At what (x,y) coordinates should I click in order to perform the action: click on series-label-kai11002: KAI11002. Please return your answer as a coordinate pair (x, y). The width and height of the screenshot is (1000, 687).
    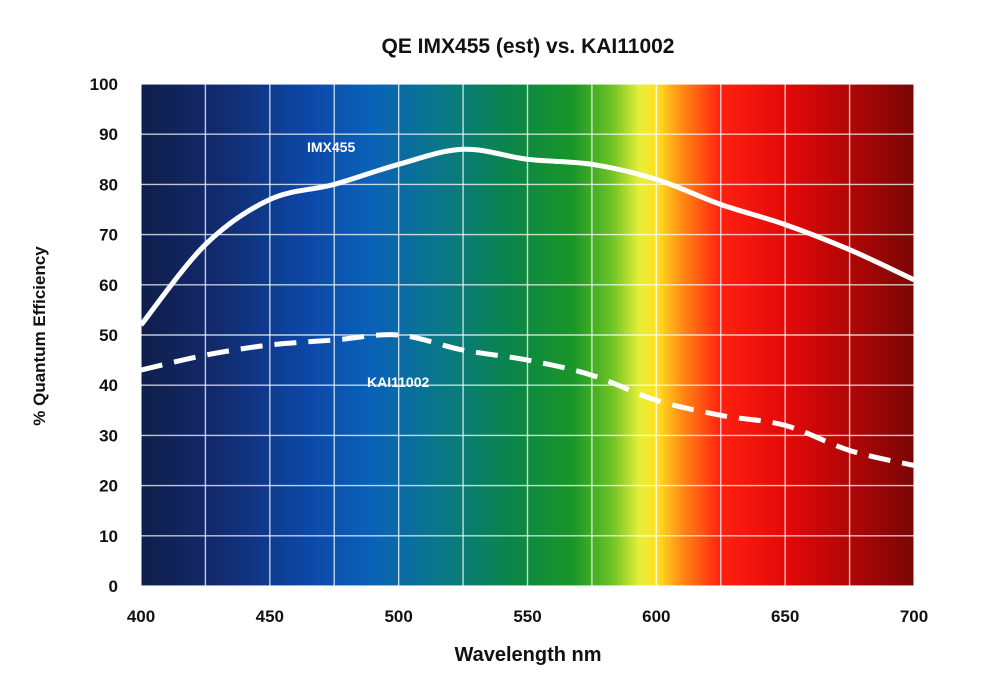
    Looking at the image, I should click on (398, 382).